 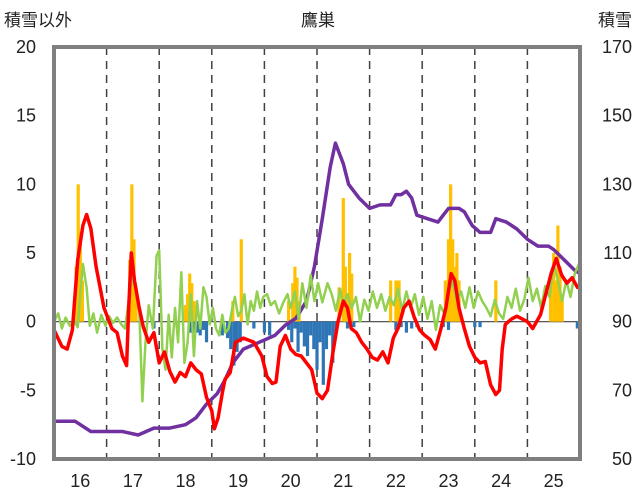 I want to click on y-left-tick-label: -5, so click(x=28, y=390).